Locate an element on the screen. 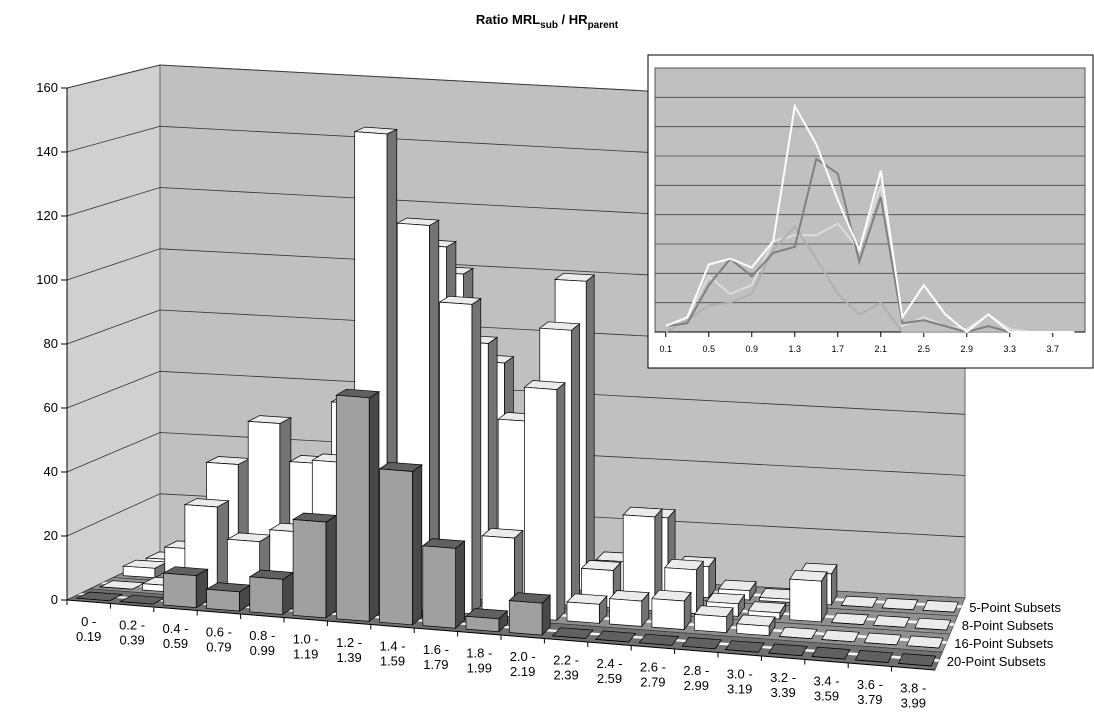  x-tick-line: 0.2 - is located at coordinates (132, 624).